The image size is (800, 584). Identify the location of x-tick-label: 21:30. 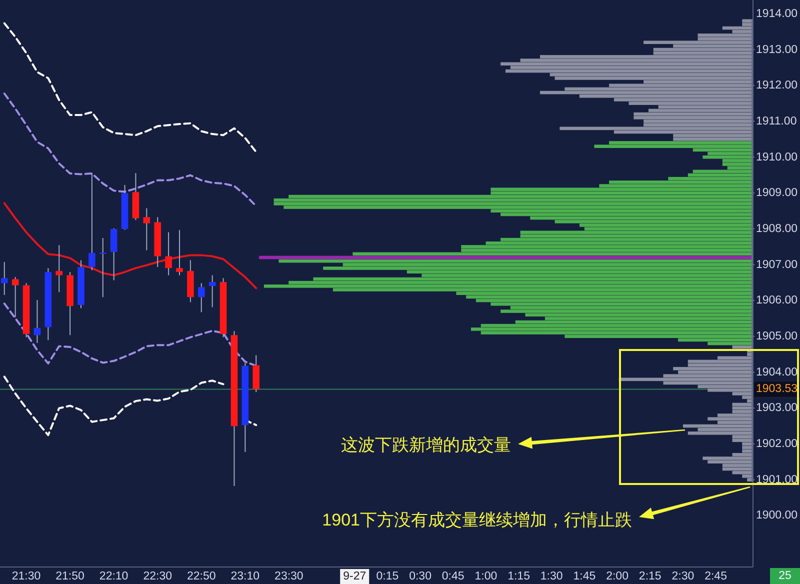
(26, 576).